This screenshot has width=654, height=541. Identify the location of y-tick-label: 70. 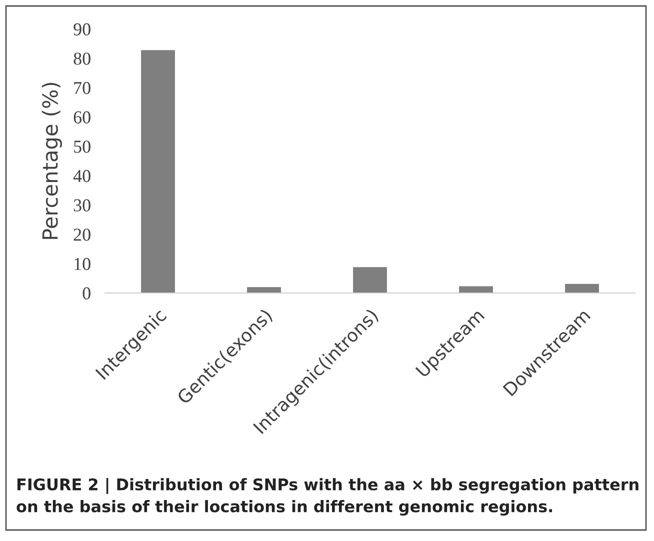
(82, 88).